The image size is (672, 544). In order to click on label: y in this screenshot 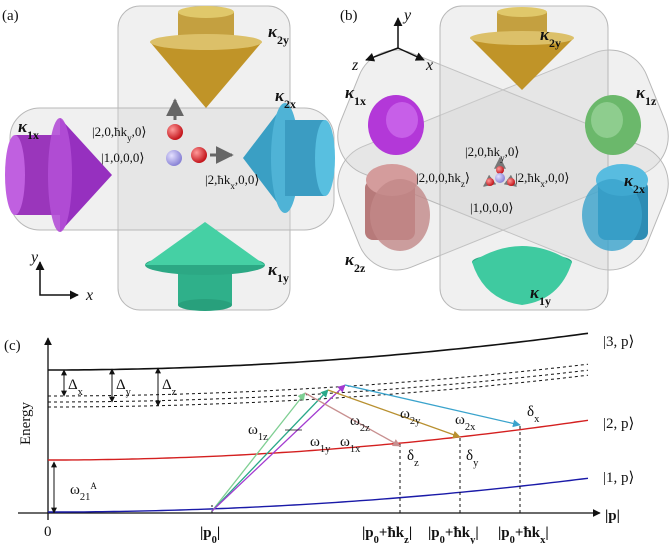, I will do `click(407, 15)`.